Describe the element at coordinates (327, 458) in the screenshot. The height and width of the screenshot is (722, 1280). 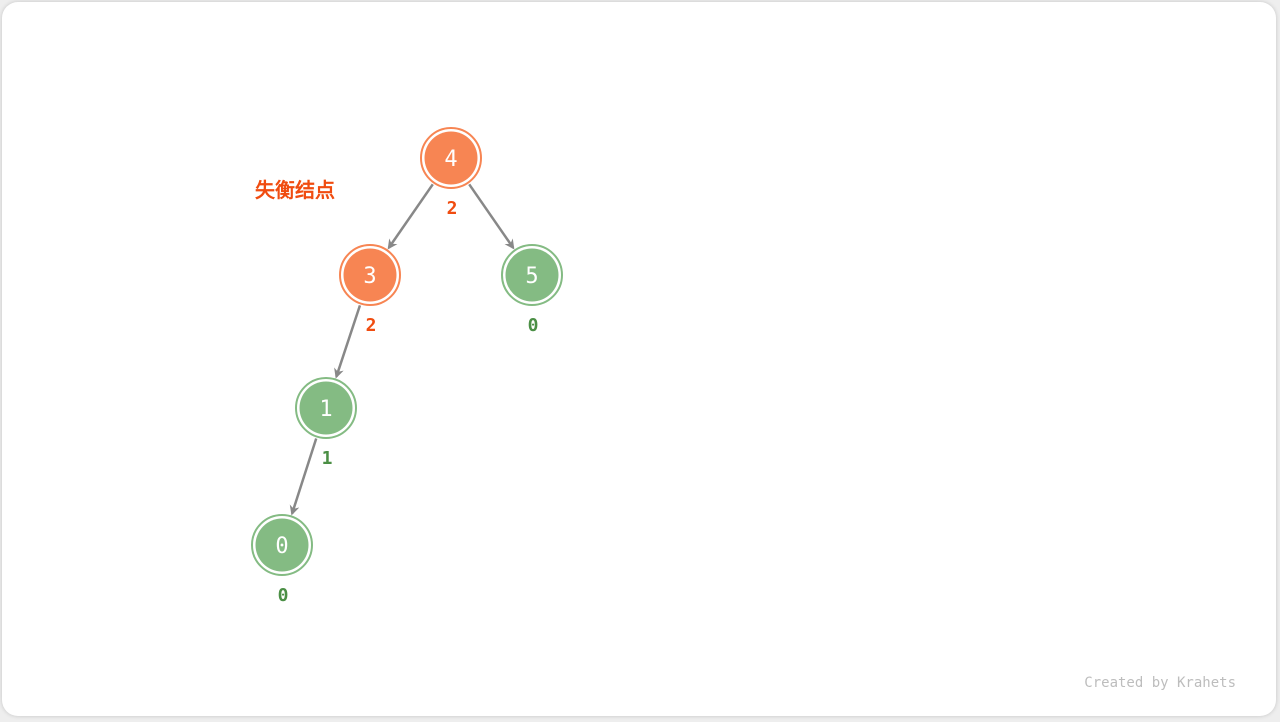
I see `node-height: 1` at that location.